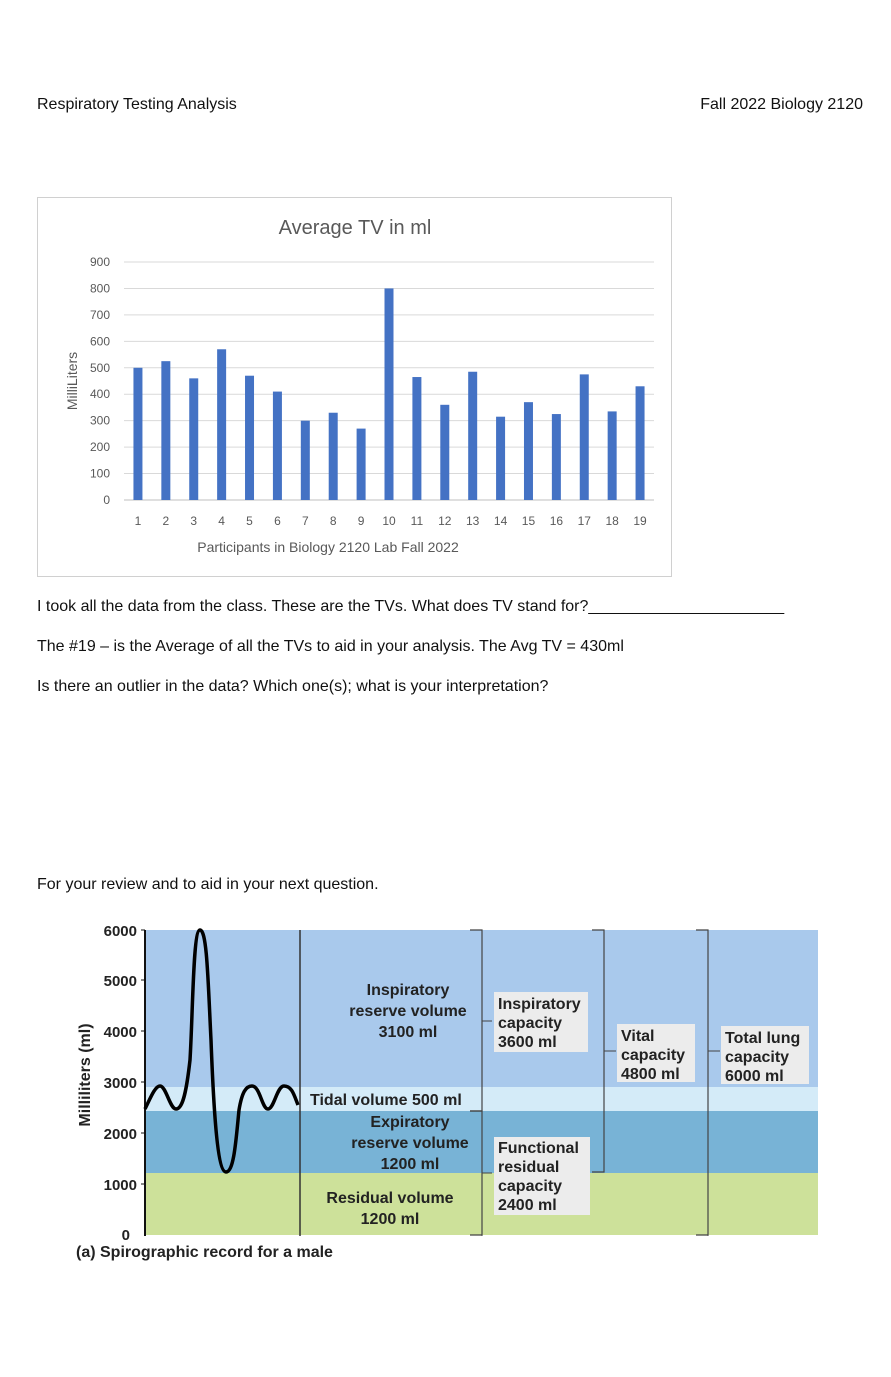 The image size is (891, 1377). I want to click on x-tick-label: 10, so click(389, 521).